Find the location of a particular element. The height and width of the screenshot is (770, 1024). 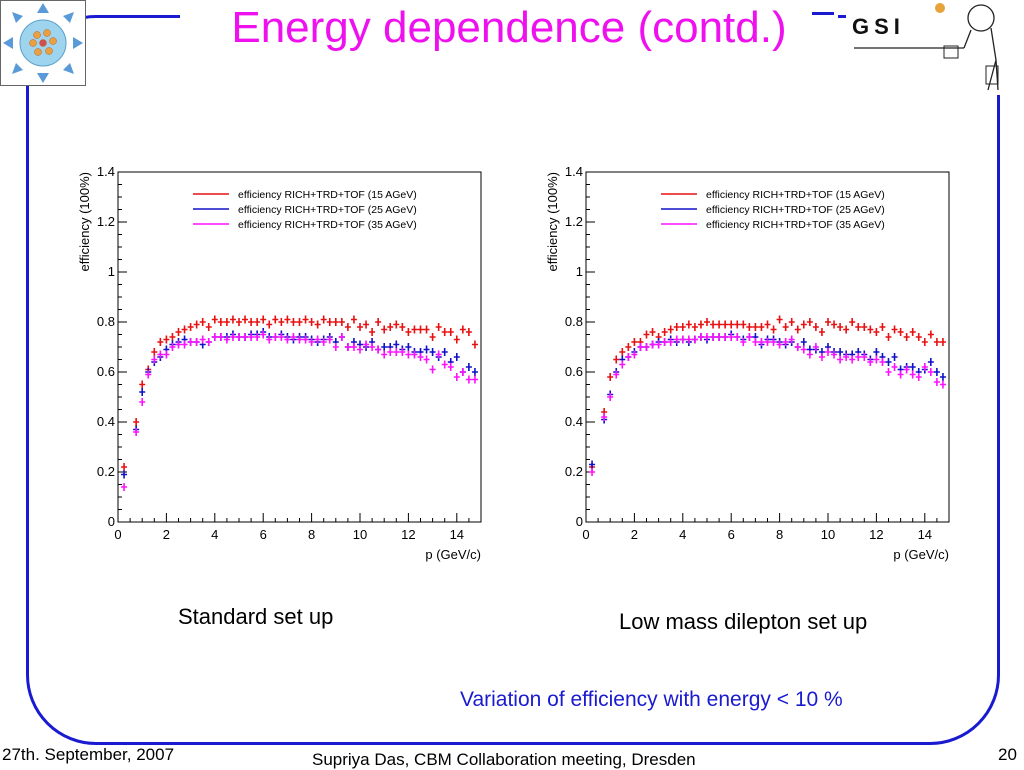

y-tick-label: 1.4 is located at coordinates (106, 171).